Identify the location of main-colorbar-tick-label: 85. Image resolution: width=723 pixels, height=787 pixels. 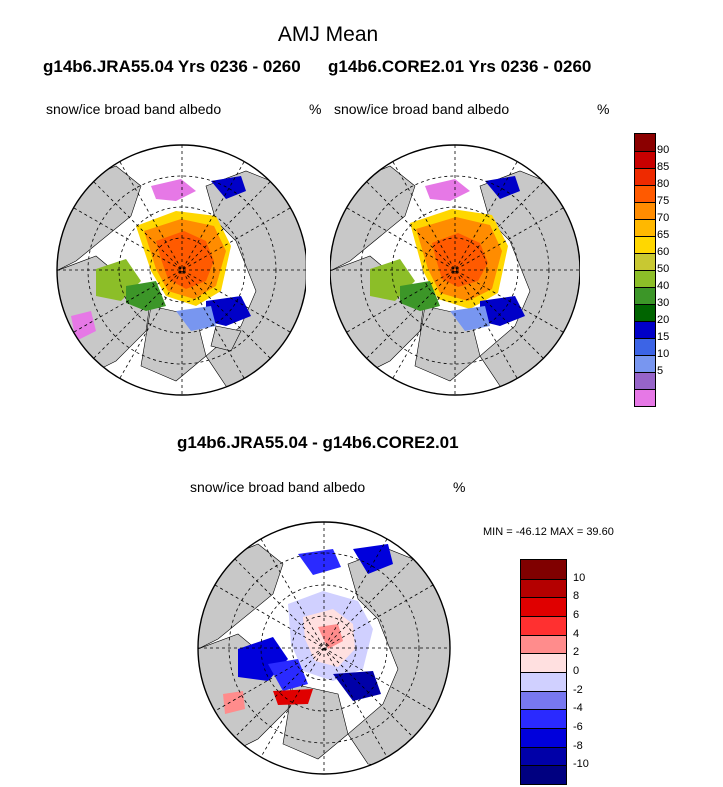
(663, 167).